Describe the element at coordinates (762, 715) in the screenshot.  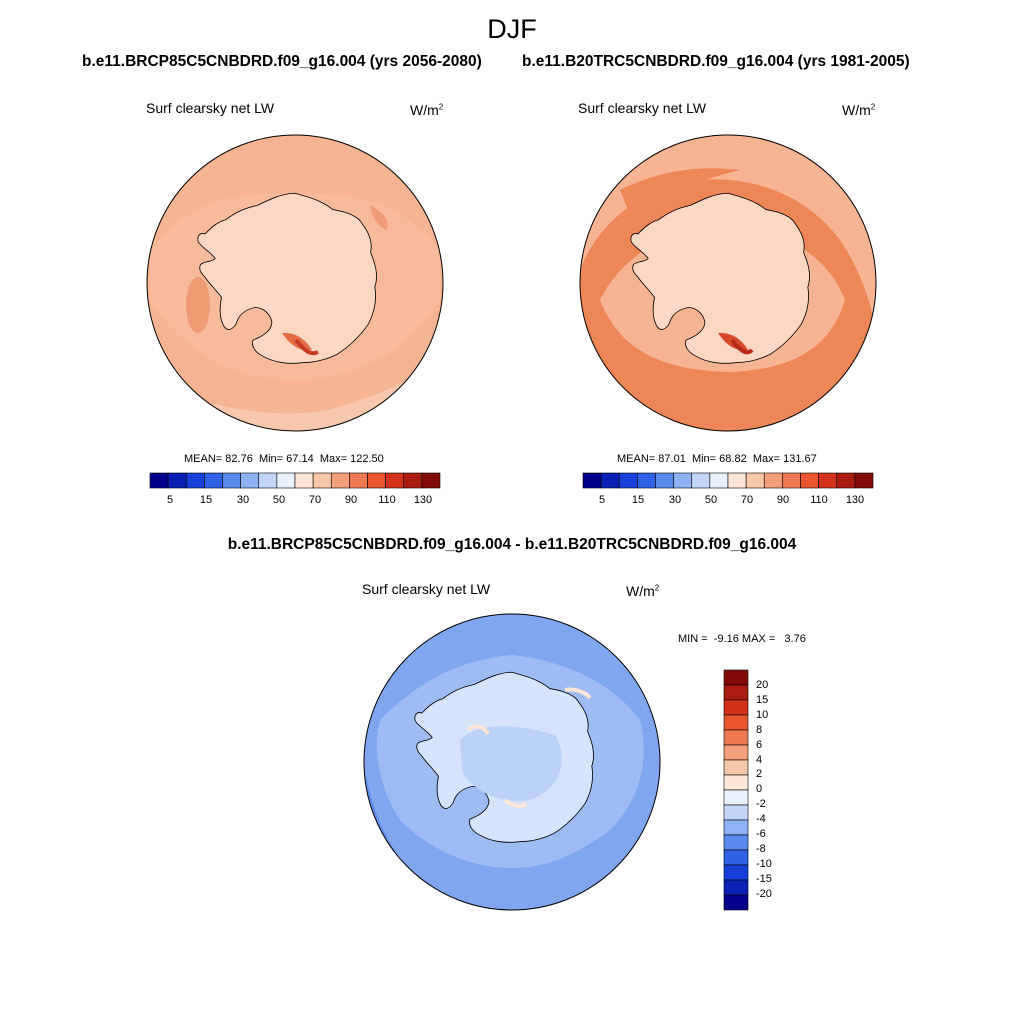
I see `cb3-tick: 10` at that location.